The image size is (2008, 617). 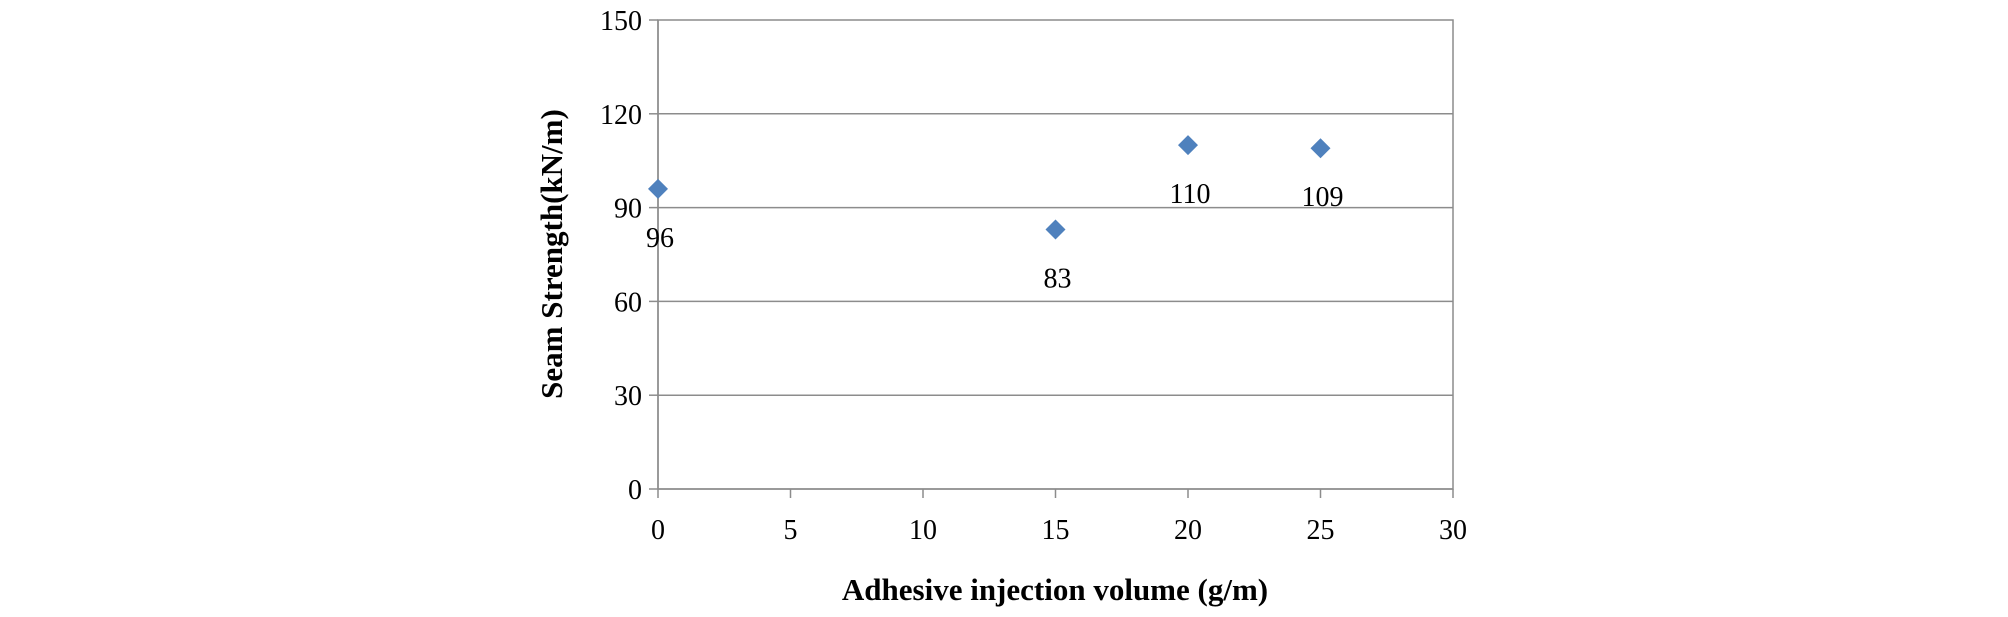 What do you see at coordinates (923, 530) in the screenshot?
I see `x-tick-label: 10` at bounding box center [923, 530].